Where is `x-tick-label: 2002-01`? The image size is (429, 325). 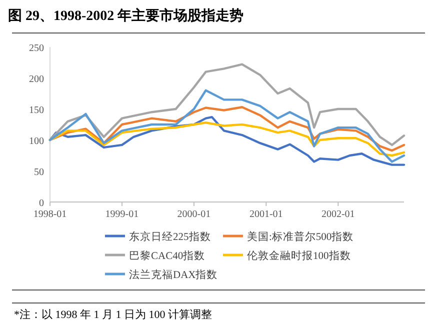 x-tick-label: 2002-01 is located at coordinates (338, 214).